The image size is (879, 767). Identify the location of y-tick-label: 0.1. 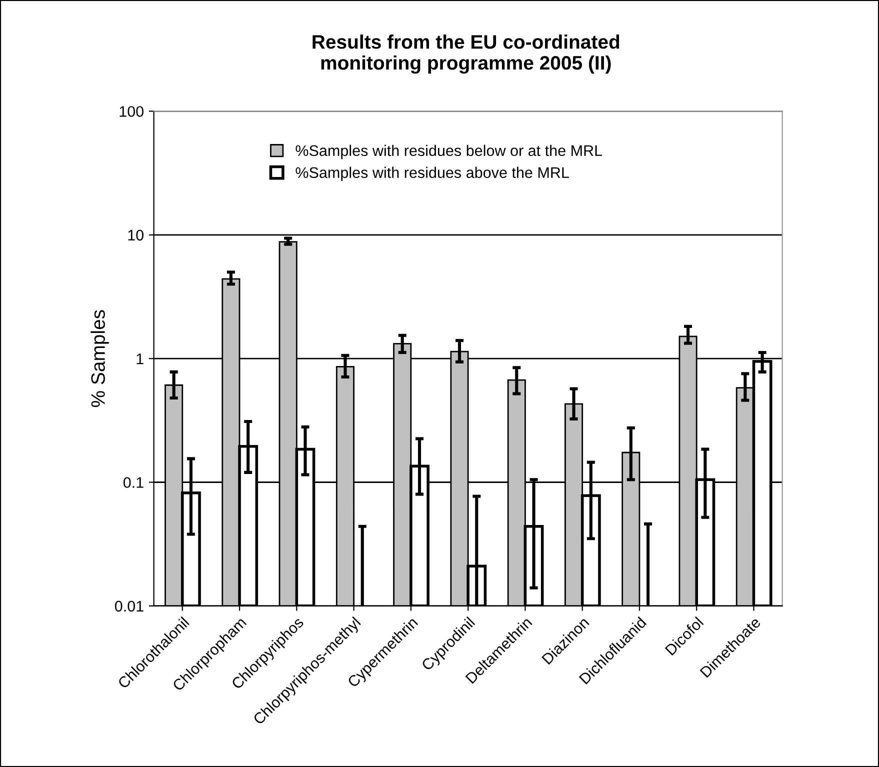
(133, 482).